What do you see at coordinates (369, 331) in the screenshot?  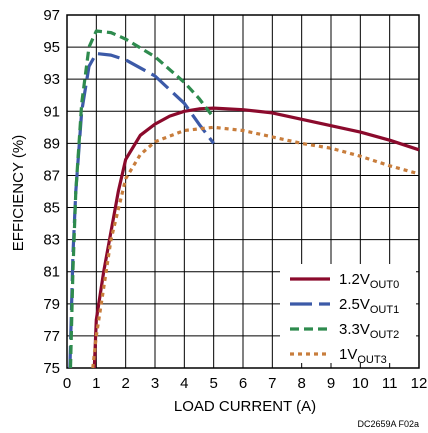 I see `legend-label: 3.3VOUT2` at bounding box center [369, 331].